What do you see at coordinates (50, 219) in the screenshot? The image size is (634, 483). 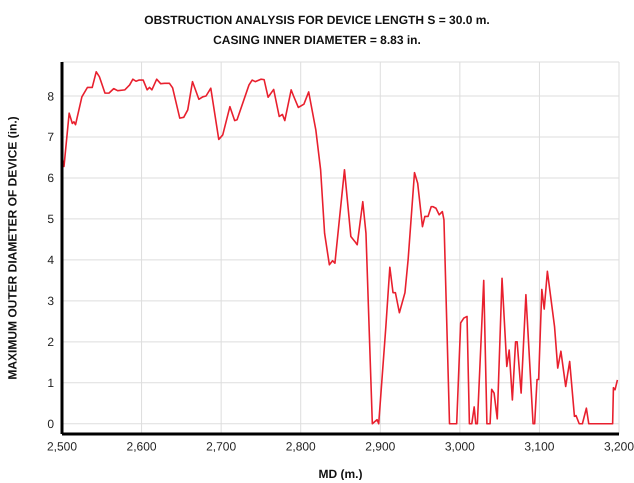 I see `y-tick-label: 5` at bounding box center [50, 219].